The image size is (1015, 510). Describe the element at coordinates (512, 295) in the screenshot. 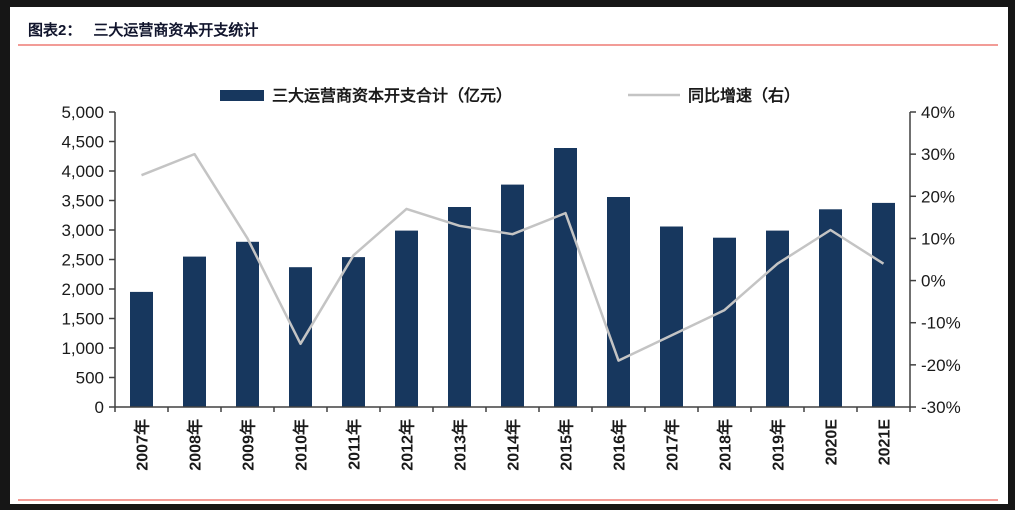

I see `bar-2014年` at that location.